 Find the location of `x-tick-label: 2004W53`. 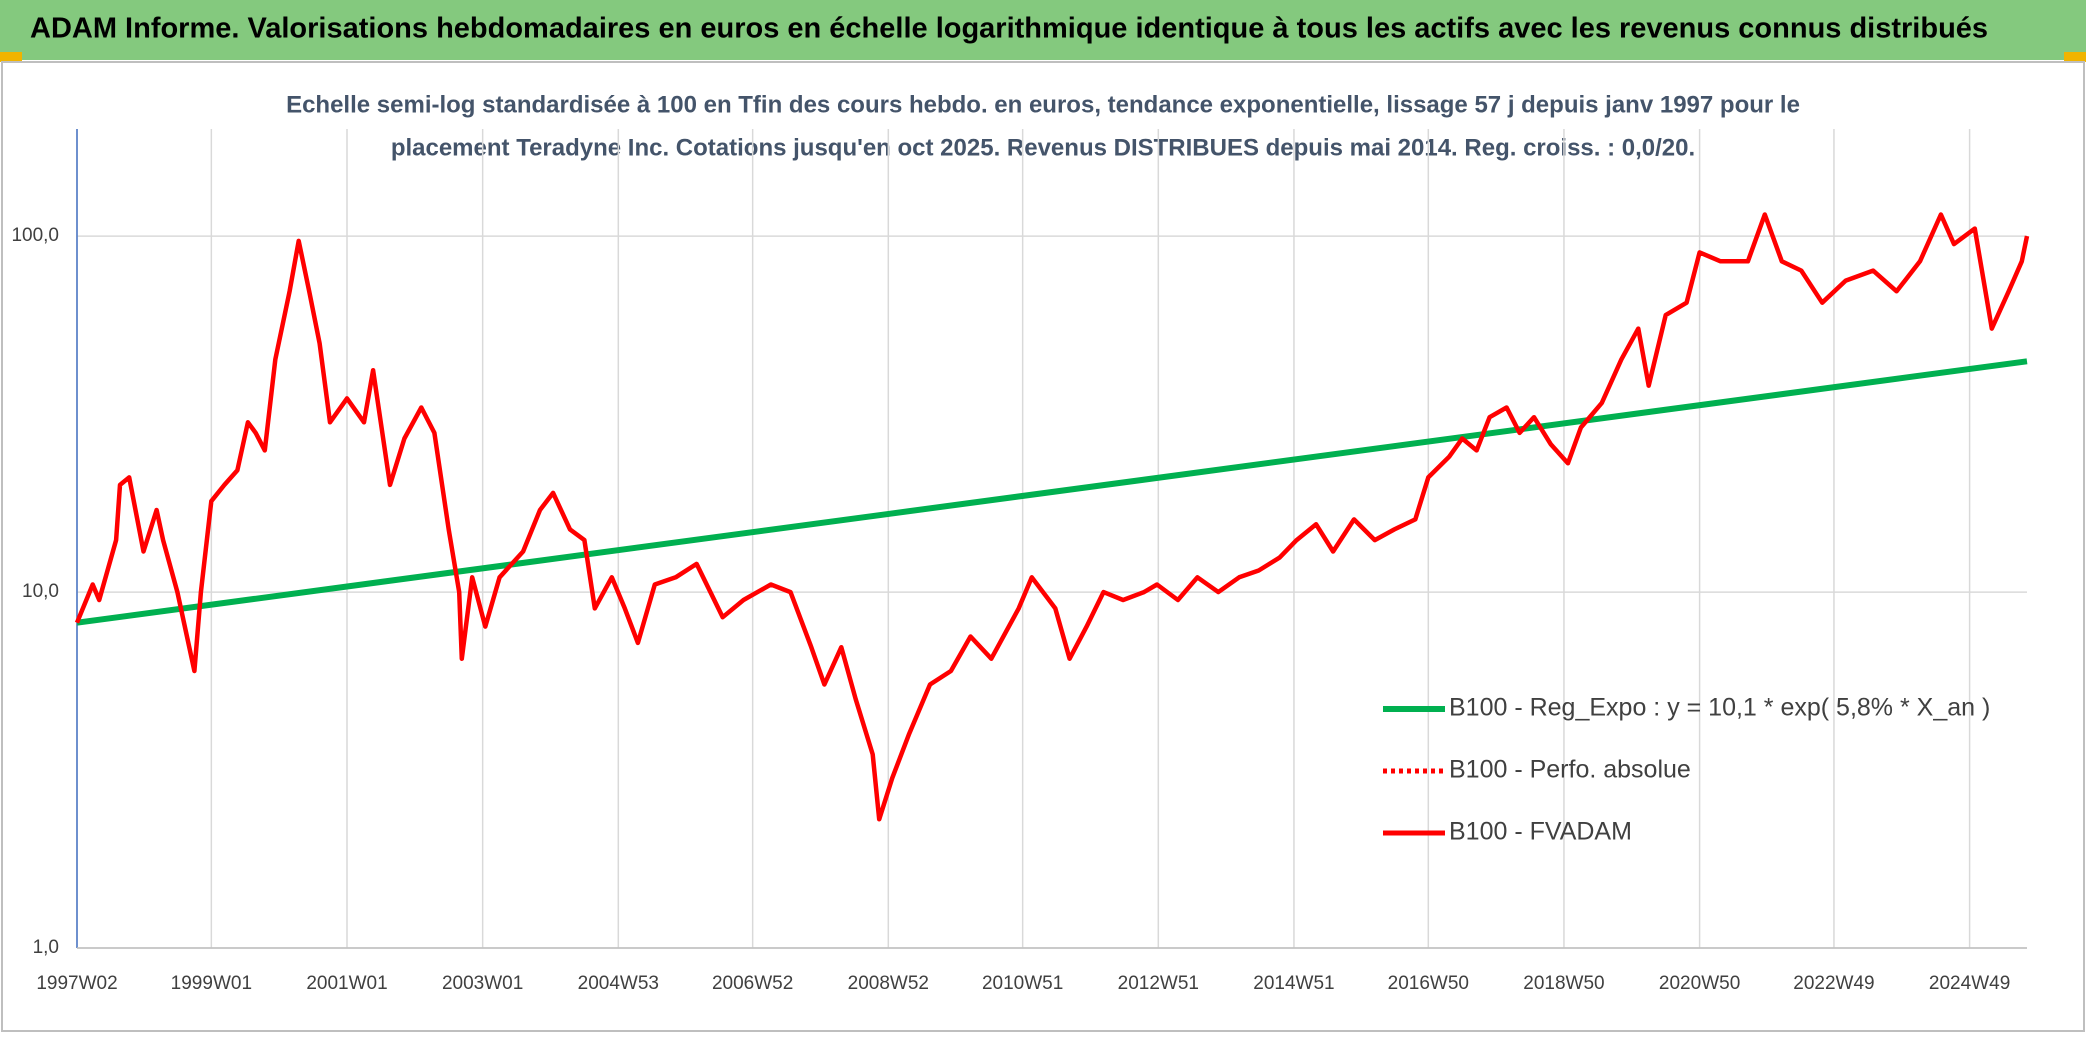

x-tick-label: 2004W53 is located at coordinates (618, 983).